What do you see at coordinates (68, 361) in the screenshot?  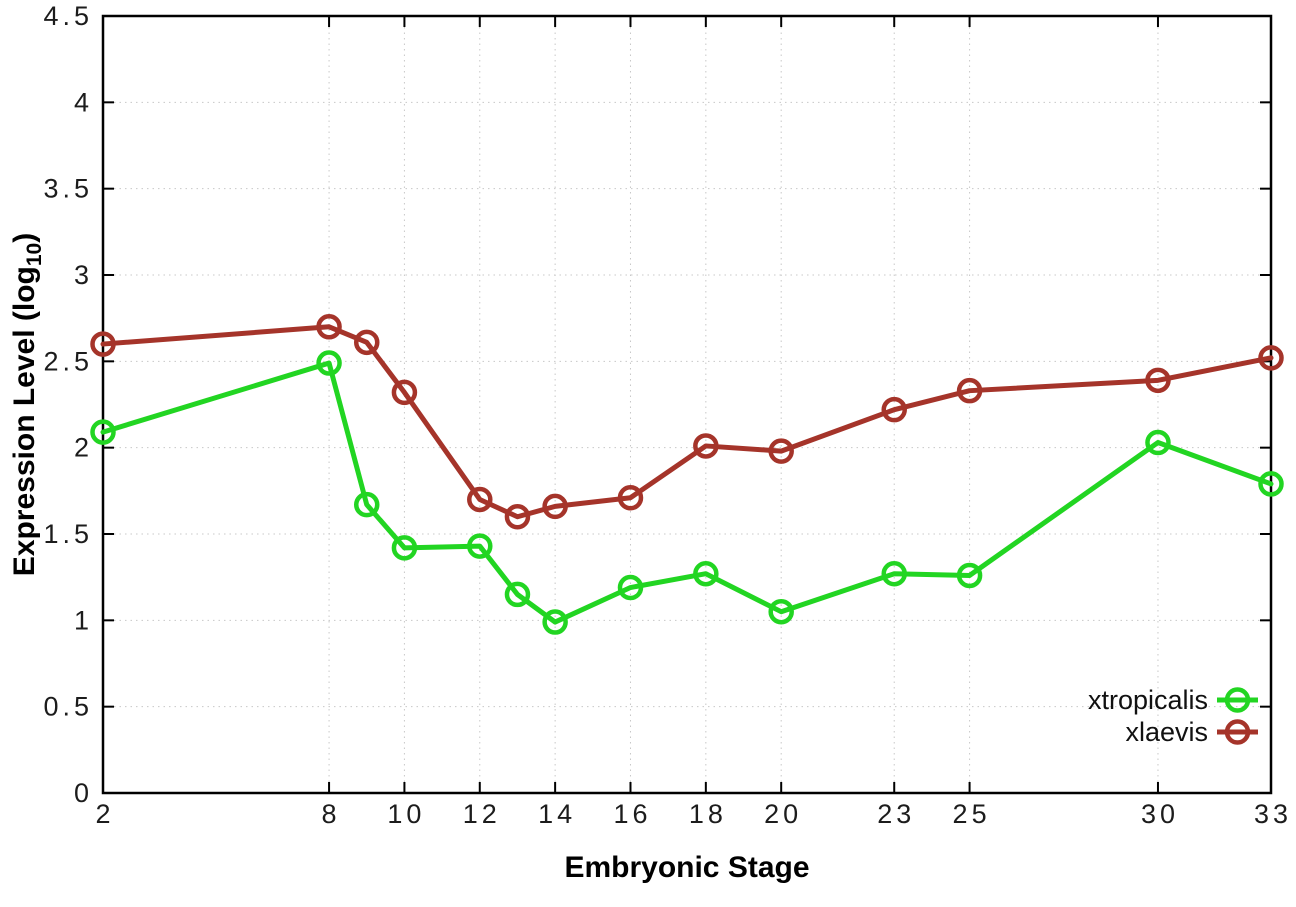 I see `y-tick-label: 2.5` at bounding box center [68, 361].